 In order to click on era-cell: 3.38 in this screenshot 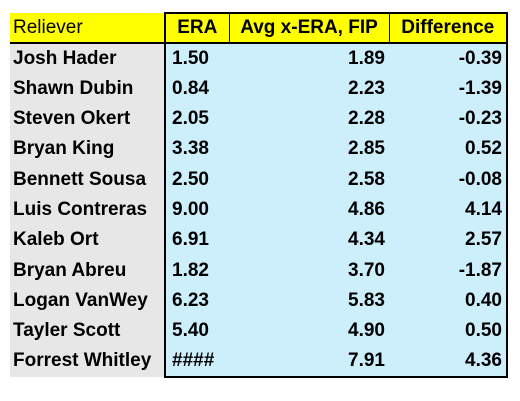, I will do `click(196, 149)`.